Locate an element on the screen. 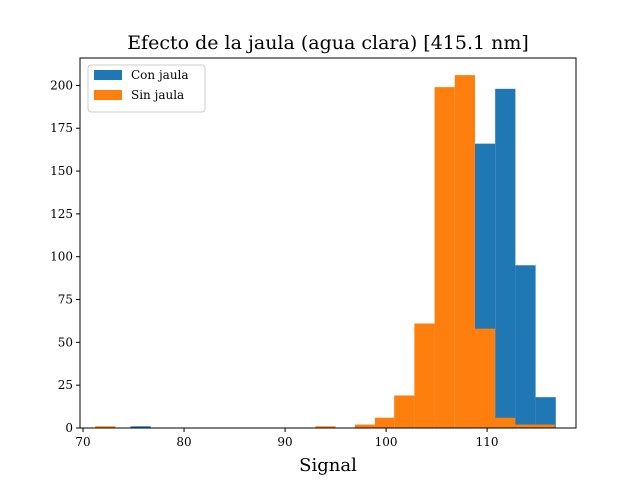  legend: Con jaula Sin jaula is located at coordinates (146, 88).